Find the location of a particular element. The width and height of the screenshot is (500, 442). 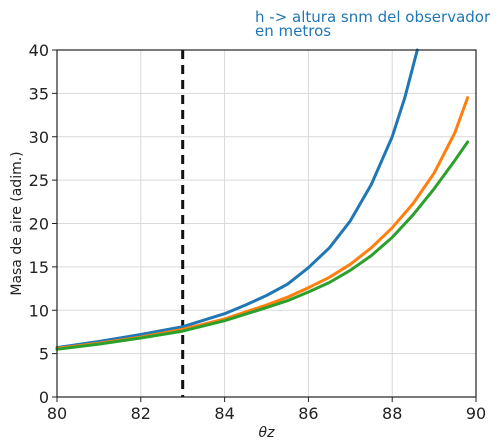

x-tick-label: 90 is located at coordinates (476, 413).